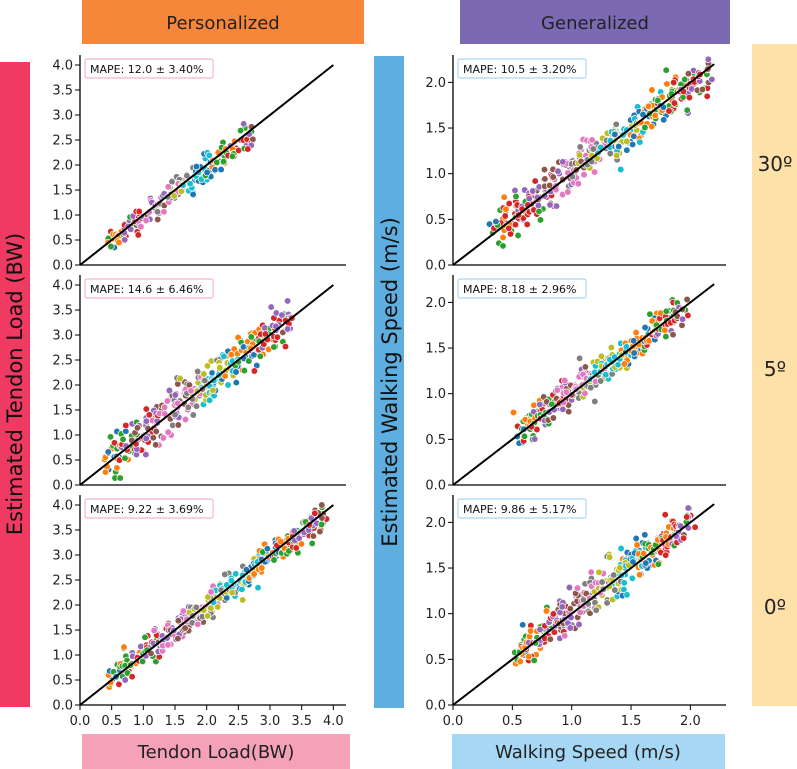  What do you see at coordinates (301, 721) in the screenshot?
I see `x-tick-label: 3.5` at bounding box center [301, 721].